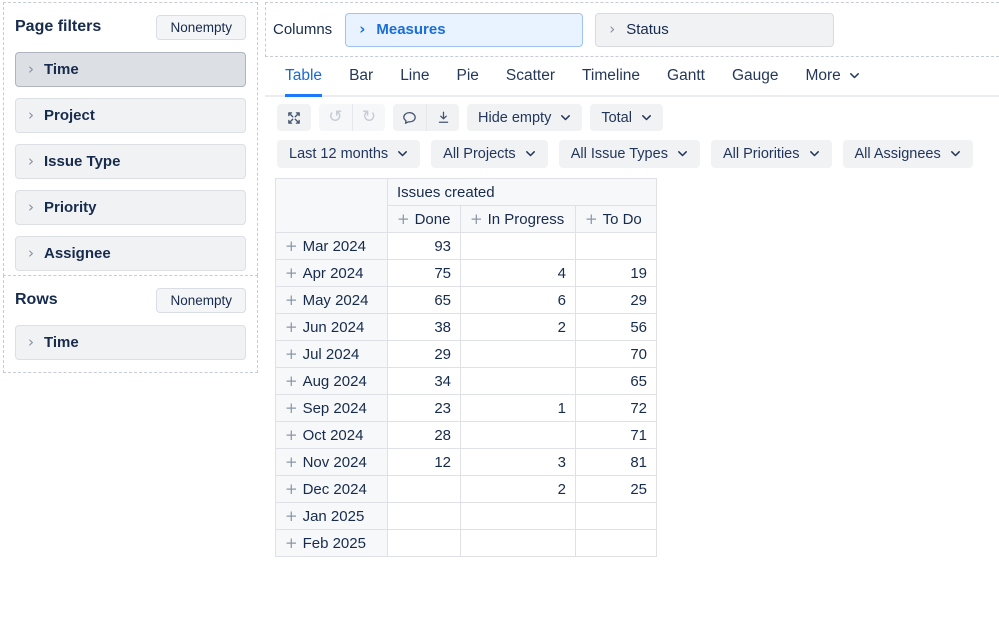 This screenshot has height=618, width=999. Describe the element at coordinates (467, 75) in the screenshot. I see `tab-pie: Pie` at that location.